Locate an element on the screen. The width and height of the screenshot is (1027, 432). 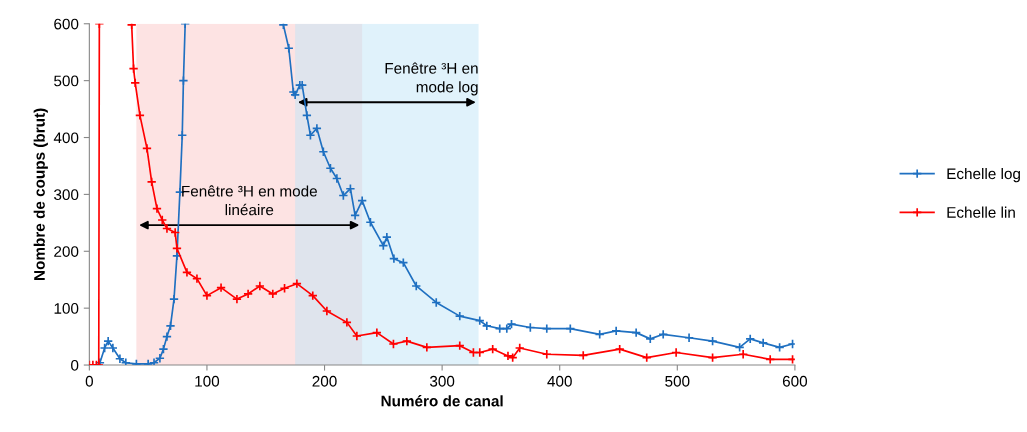
y-axis-title: Nombre de coups (brut) is located at coordinates (40, 194).